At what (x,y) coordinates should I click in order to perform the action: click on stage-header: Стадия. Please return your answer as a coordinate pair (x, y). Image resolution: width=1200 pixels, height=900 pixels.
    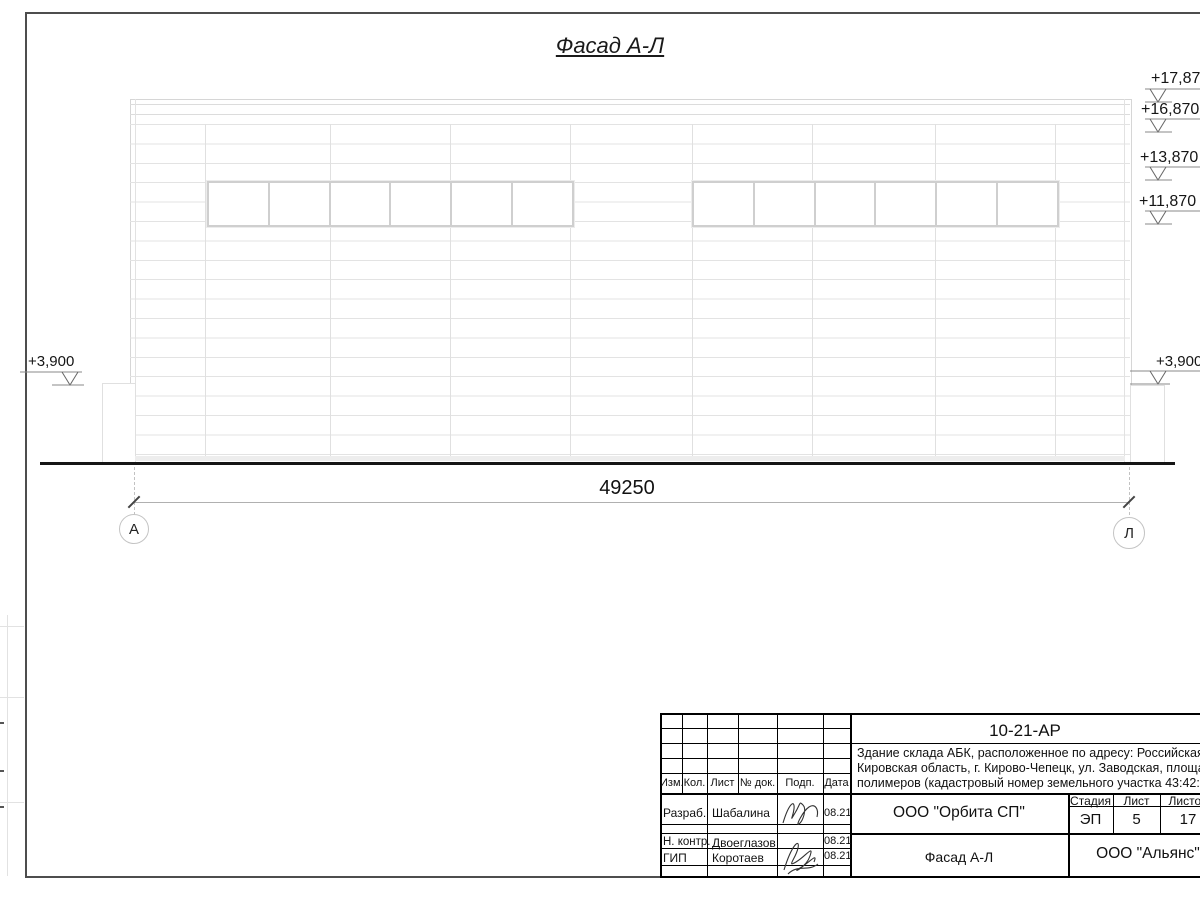
    Looking at the image, I should click on (1090, 801).